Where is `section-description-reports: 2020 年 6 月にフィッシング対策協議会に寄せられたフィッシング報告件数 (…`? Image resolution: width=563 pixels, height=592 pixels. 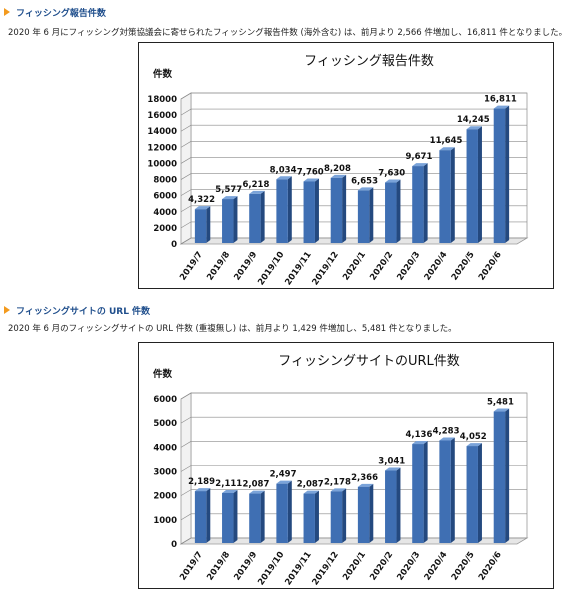
section-description-reports: 2020 年 6 月にフィッシング対策協議会に寄せられたフィッシング報告件数 (… is located at coordinates (285, 33).